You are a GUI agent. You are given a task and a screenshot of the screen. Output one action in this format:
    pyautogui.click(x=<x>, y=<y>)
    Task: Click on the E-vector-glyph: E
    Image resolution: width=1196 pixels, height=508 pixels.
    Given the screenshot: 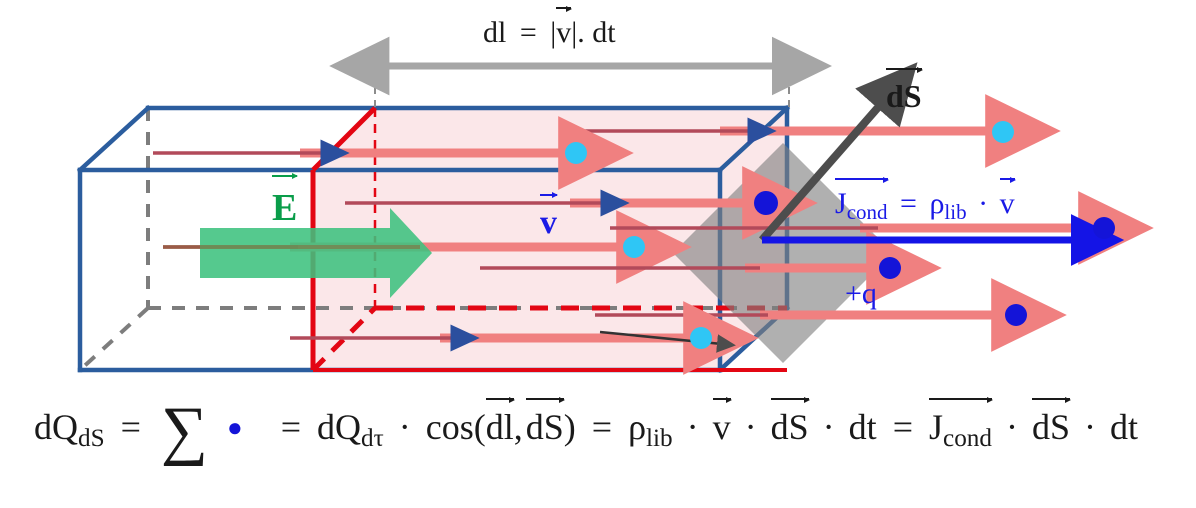 What is the action you would take?
    pyautogui.click(x=285, y=201)
    